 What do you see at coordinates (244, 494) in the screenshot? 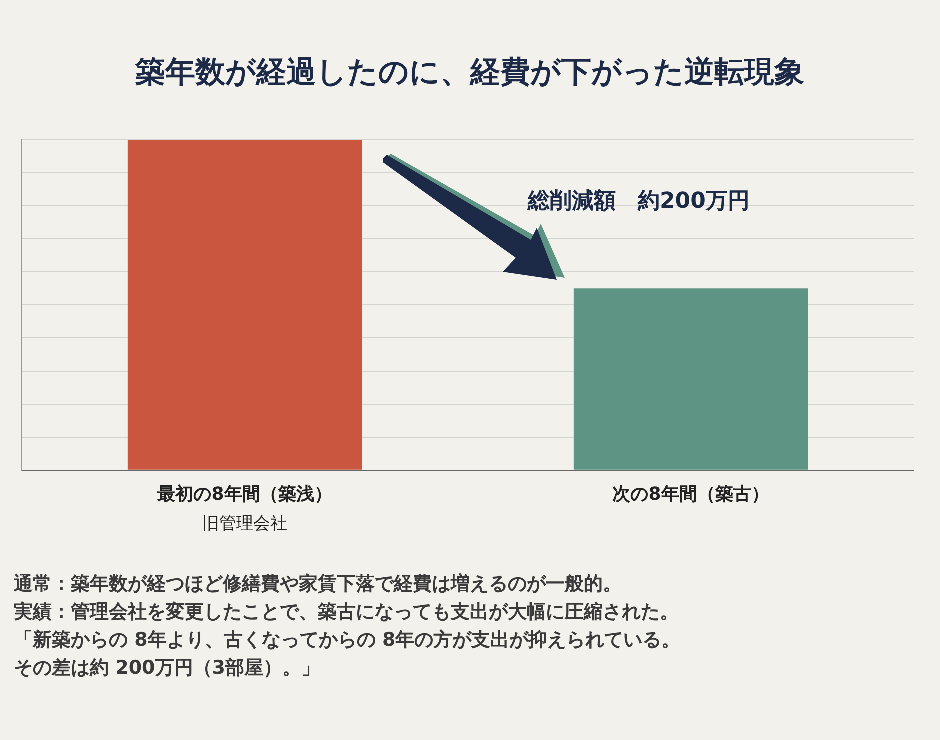
I see `x-tick-label: 最初の8年間（築浅）` at bounding box center [244, 494].